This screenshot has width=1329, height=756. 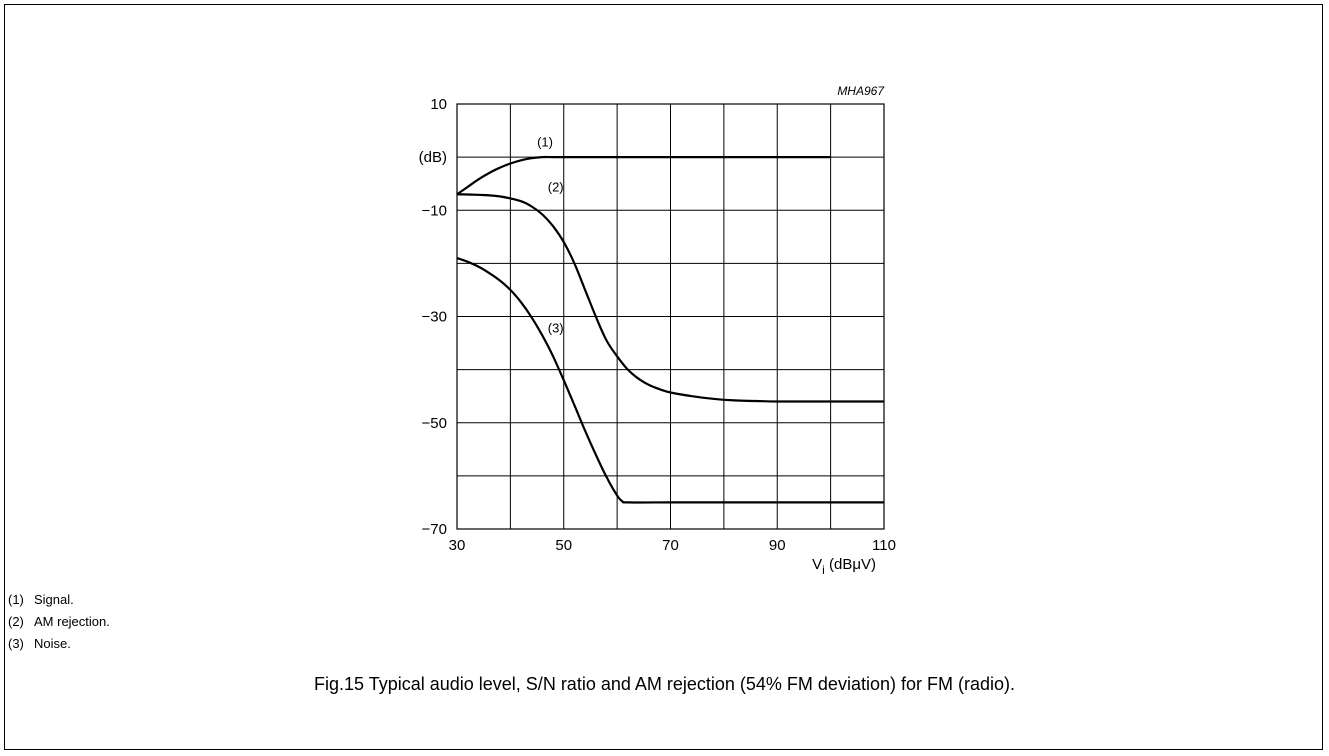 I want to click on legend-number: (2), so click(x=16, y=621).